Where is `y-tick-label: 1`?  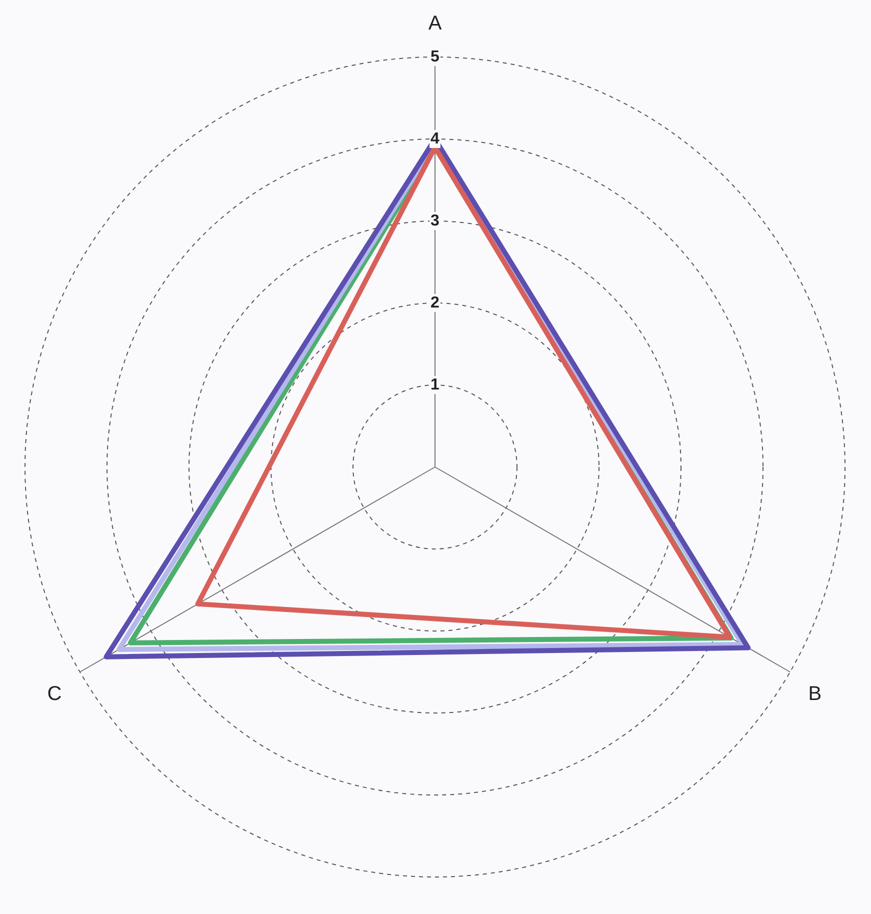 y-tick-label: 1 is located at coordinates (435, 385).